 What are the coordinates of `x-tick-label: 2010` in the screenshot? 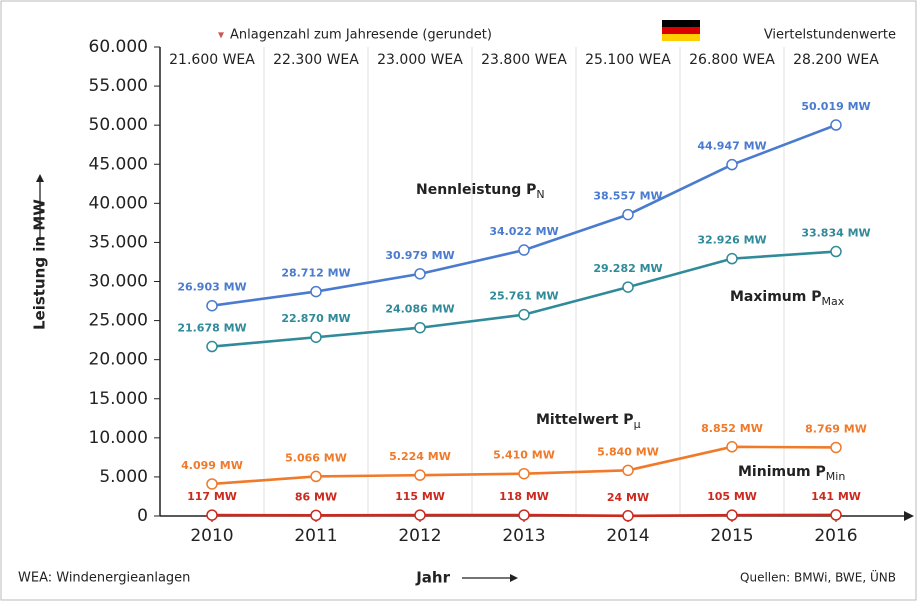 It's located at (211, 536).